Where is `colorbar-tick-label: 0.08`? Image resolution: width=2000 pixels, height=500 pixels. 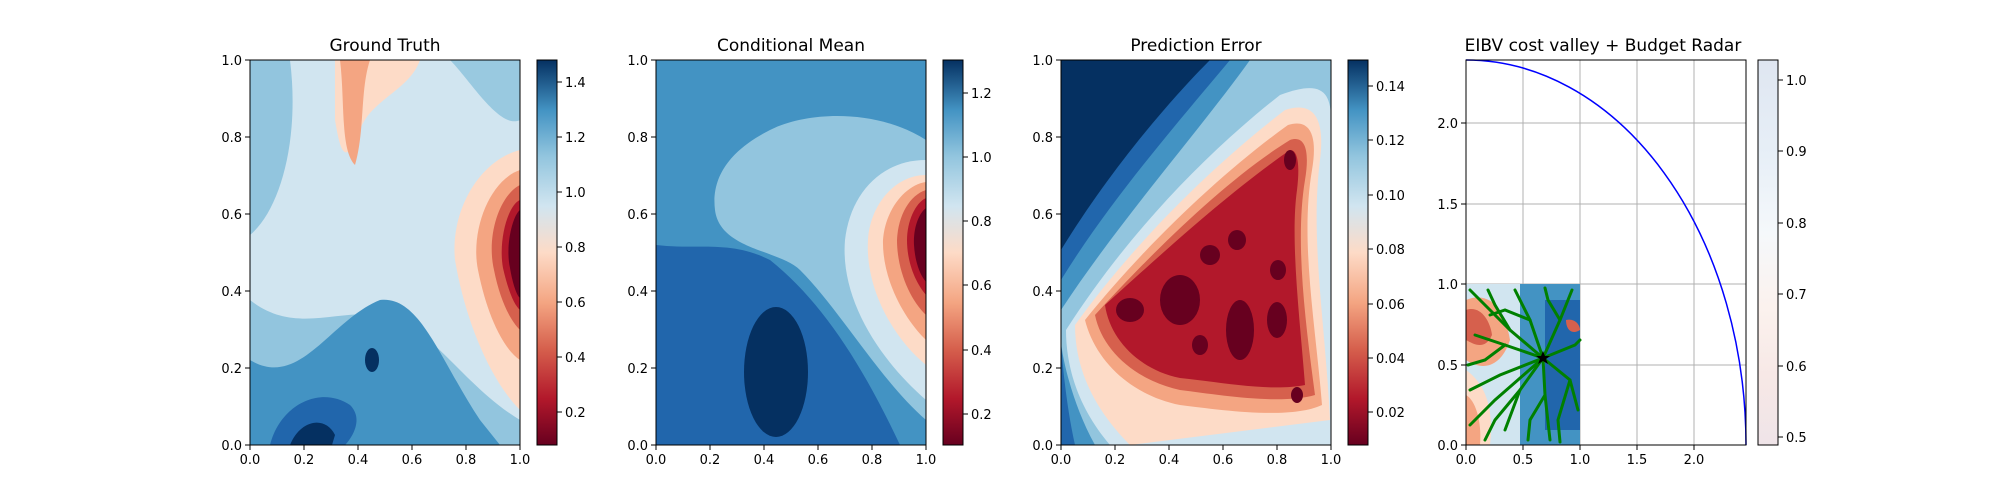 colorbar-tick-label: 0.08 is located at coordinates (1390, 250).